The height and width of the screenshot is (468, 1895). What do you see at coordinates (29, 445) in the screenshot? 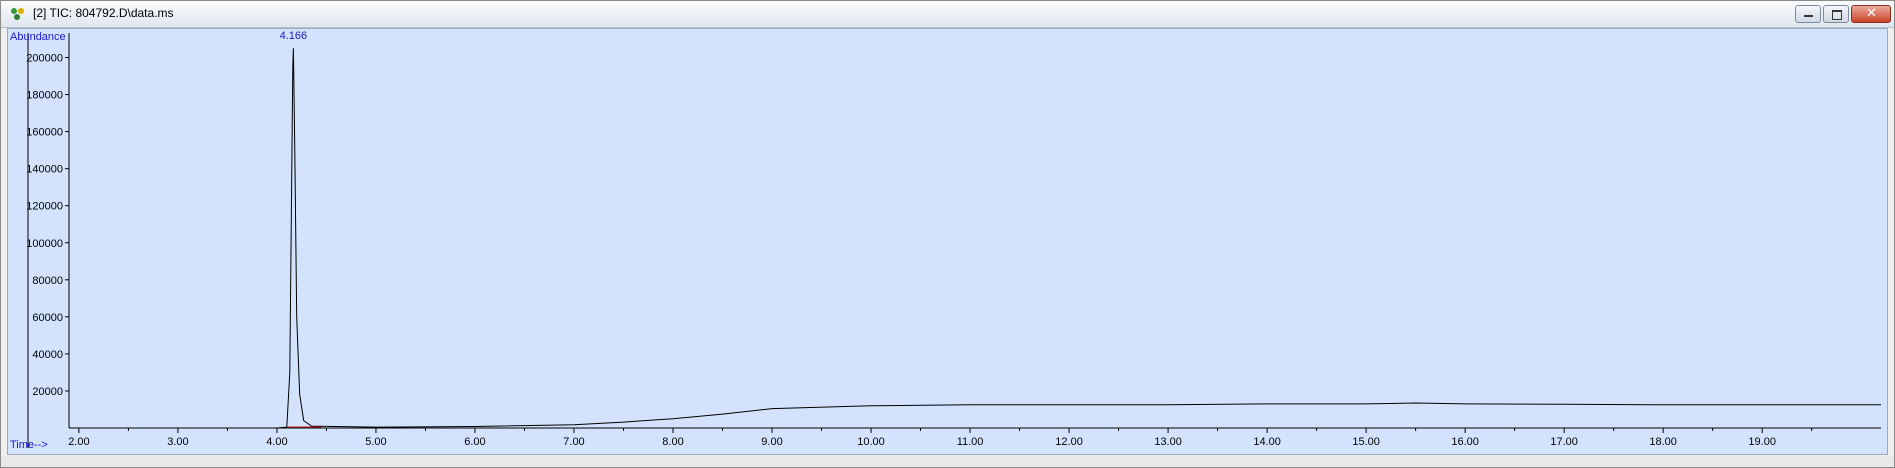
I see `x-axis-label: Time-->` at bounding box center [29, 445].